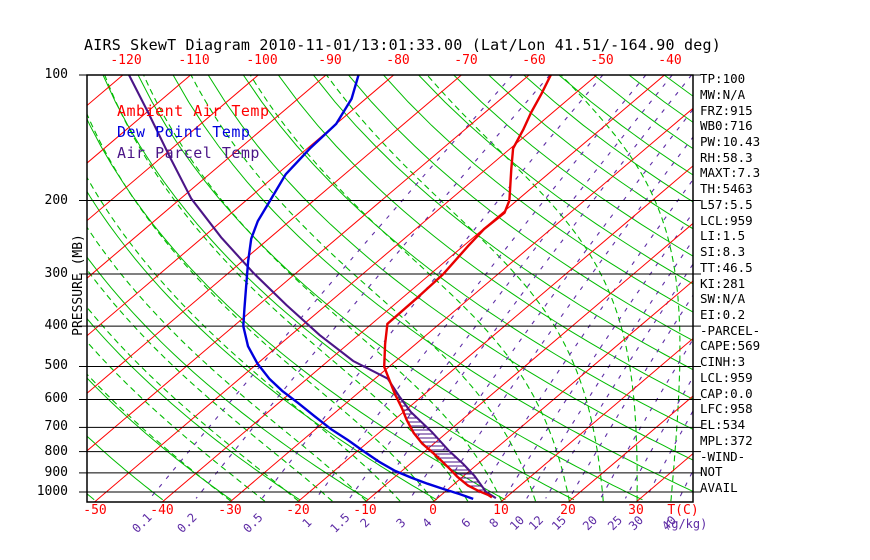 The width and height of the screenshot is (870, 560). Describe the element at coordinates (726, 126) in the screenshot. I see `panel-item: WB0:716` at that location.